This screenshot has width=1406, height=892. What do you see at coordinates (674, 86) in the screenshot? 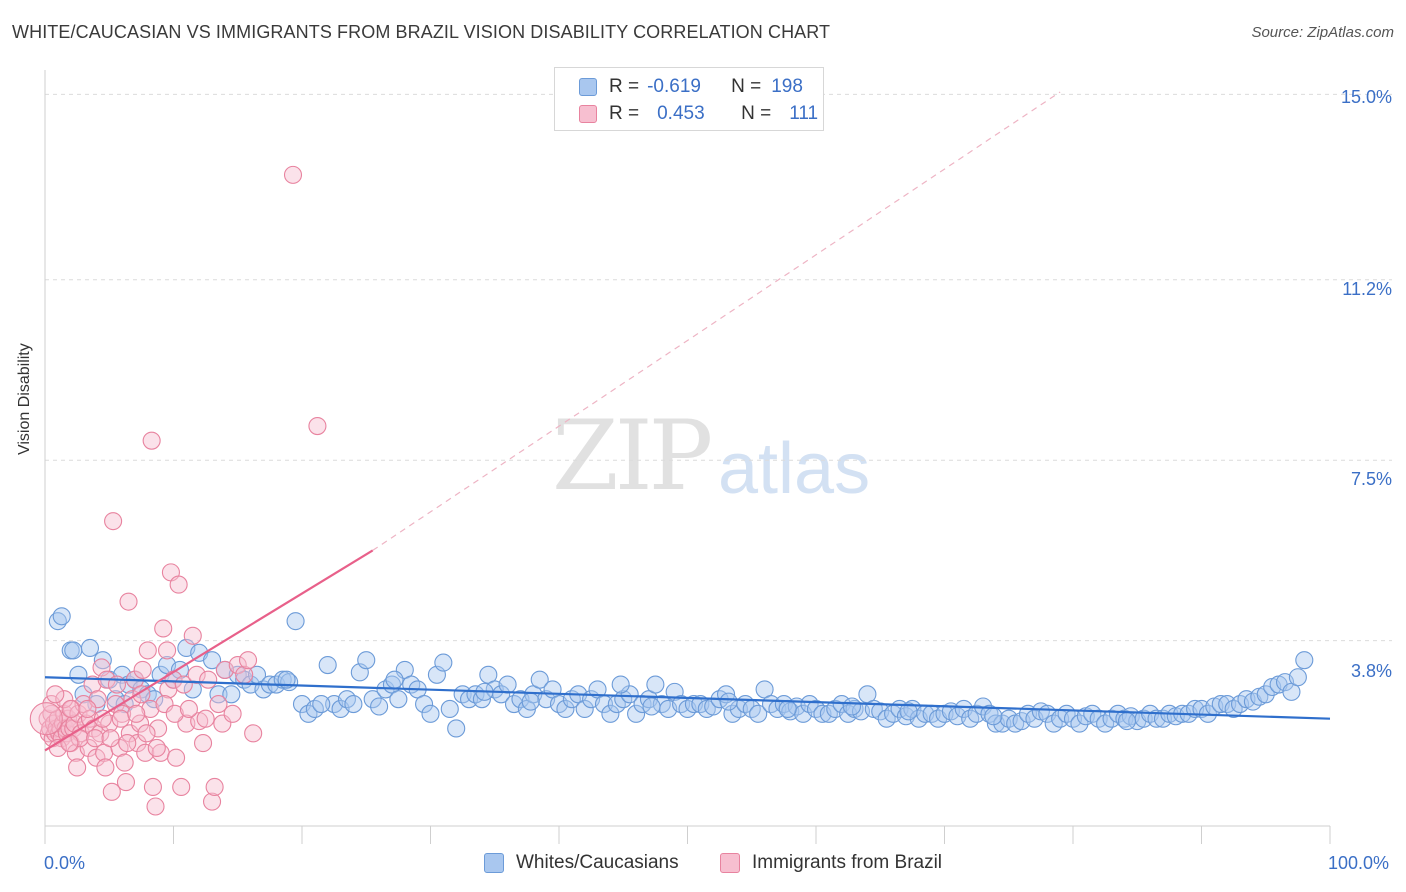
I see `r-value: -0.619` at bounding box center [674, 86].